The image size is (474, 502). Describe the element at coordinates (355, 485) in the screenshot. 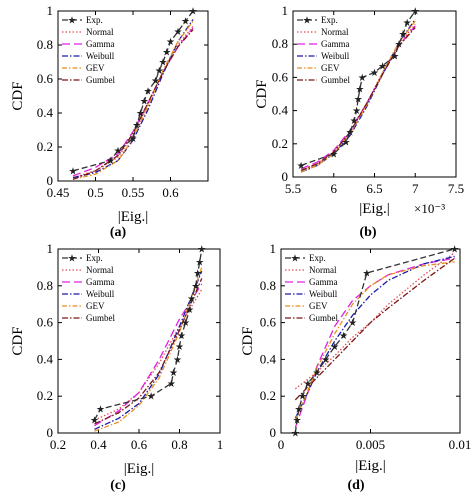

I see `panel-label: (d)` at that location.